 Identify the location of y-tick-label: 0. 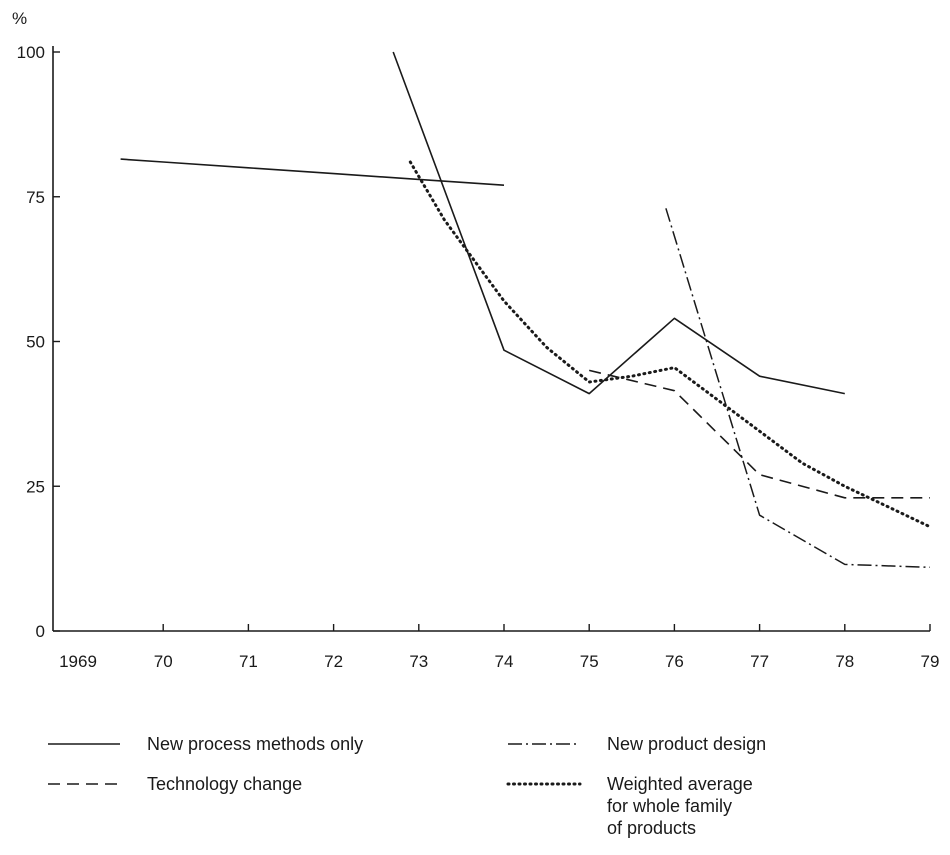
(40, 631).